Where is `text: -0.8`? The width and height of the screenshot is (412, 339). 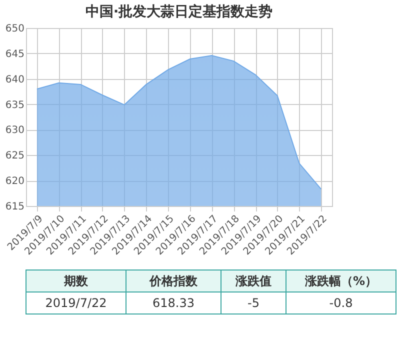
text: -0.8 is located at coordinates (341, 303).